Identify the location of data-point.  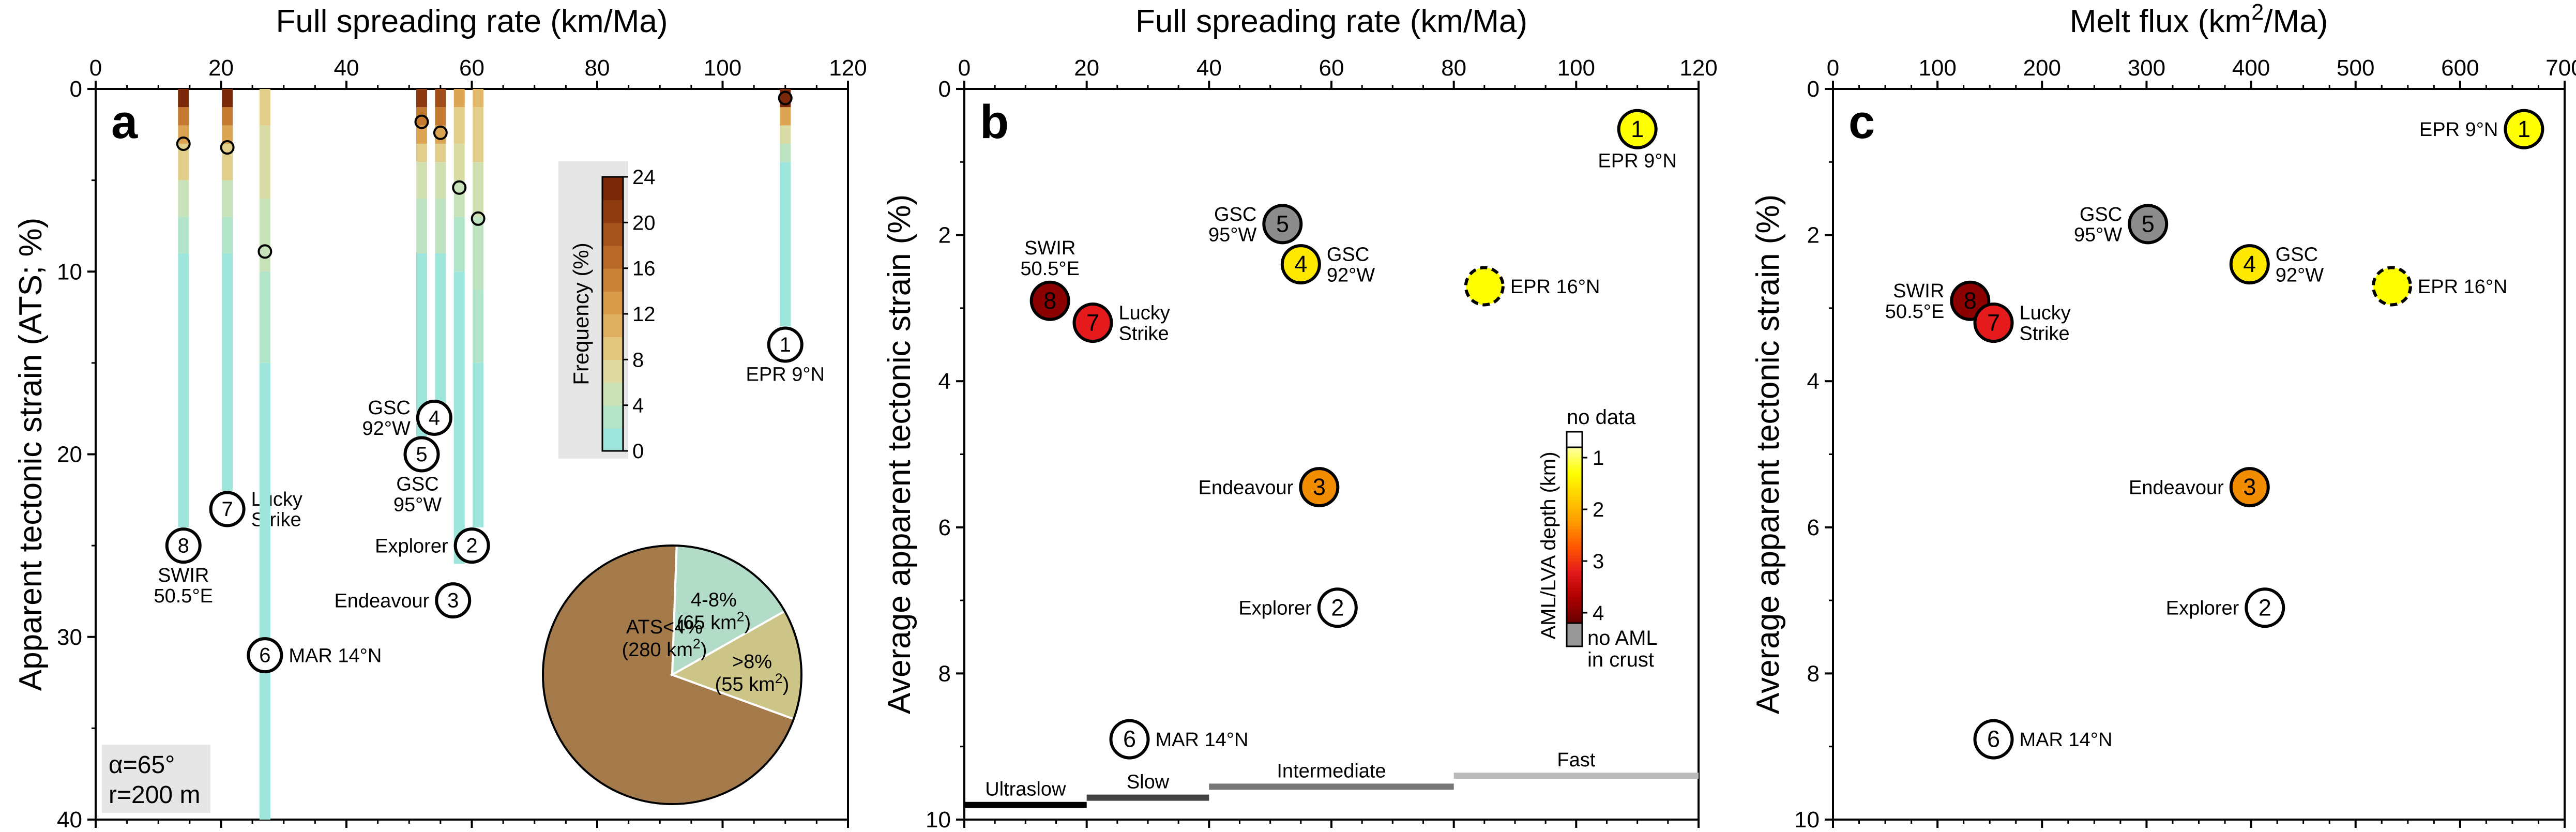
(2391, 286).